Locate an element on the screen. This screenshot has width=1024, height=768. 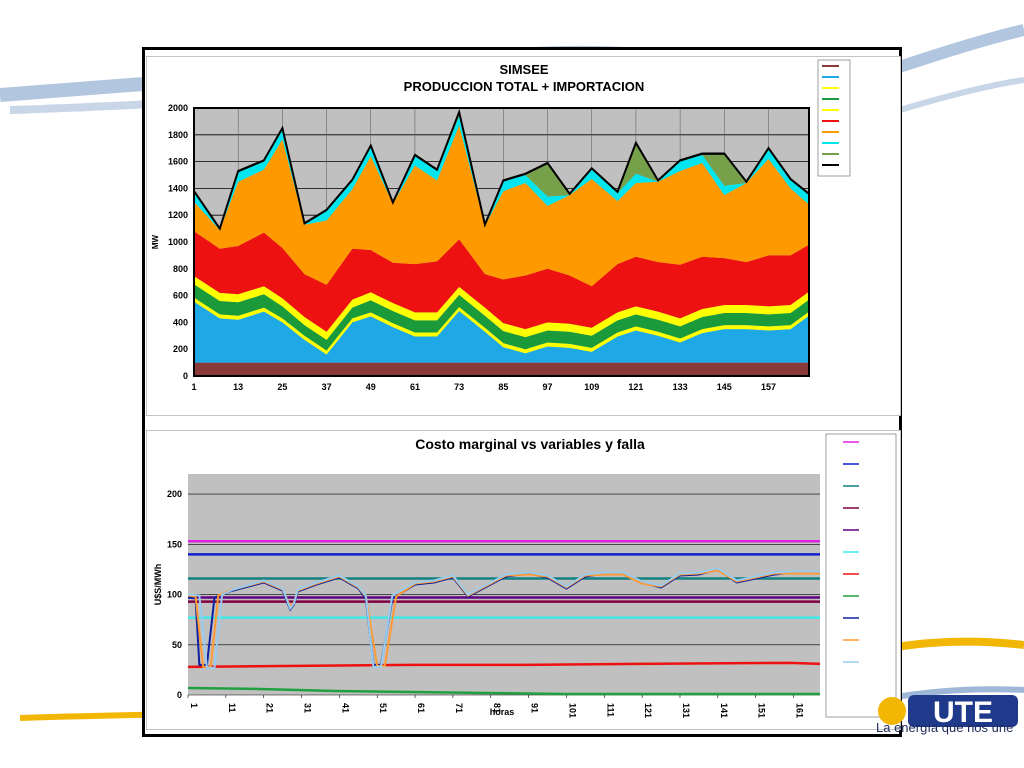
chart2-legend is located at coordinates (861, 575).